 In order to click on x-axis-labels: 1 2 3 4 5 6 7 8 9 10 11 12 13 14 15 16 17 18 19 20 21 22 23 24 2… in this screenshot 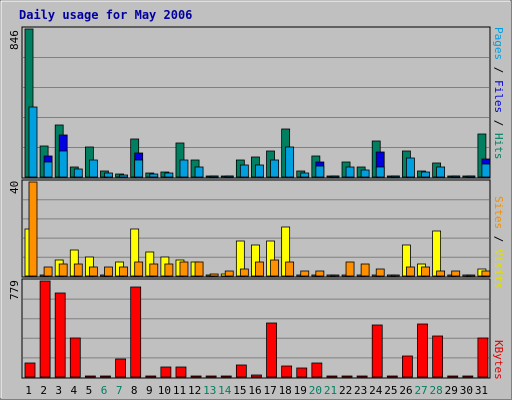, I will do `click(256, 390)`.